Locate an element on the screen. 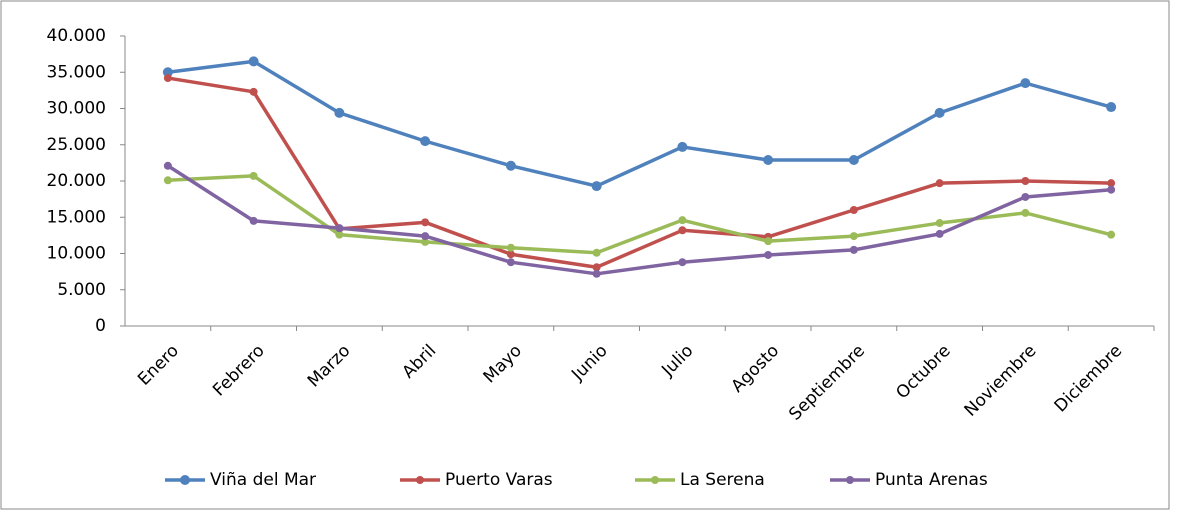  legend-label: Puerto Varas is located at coordinates (499, 480).